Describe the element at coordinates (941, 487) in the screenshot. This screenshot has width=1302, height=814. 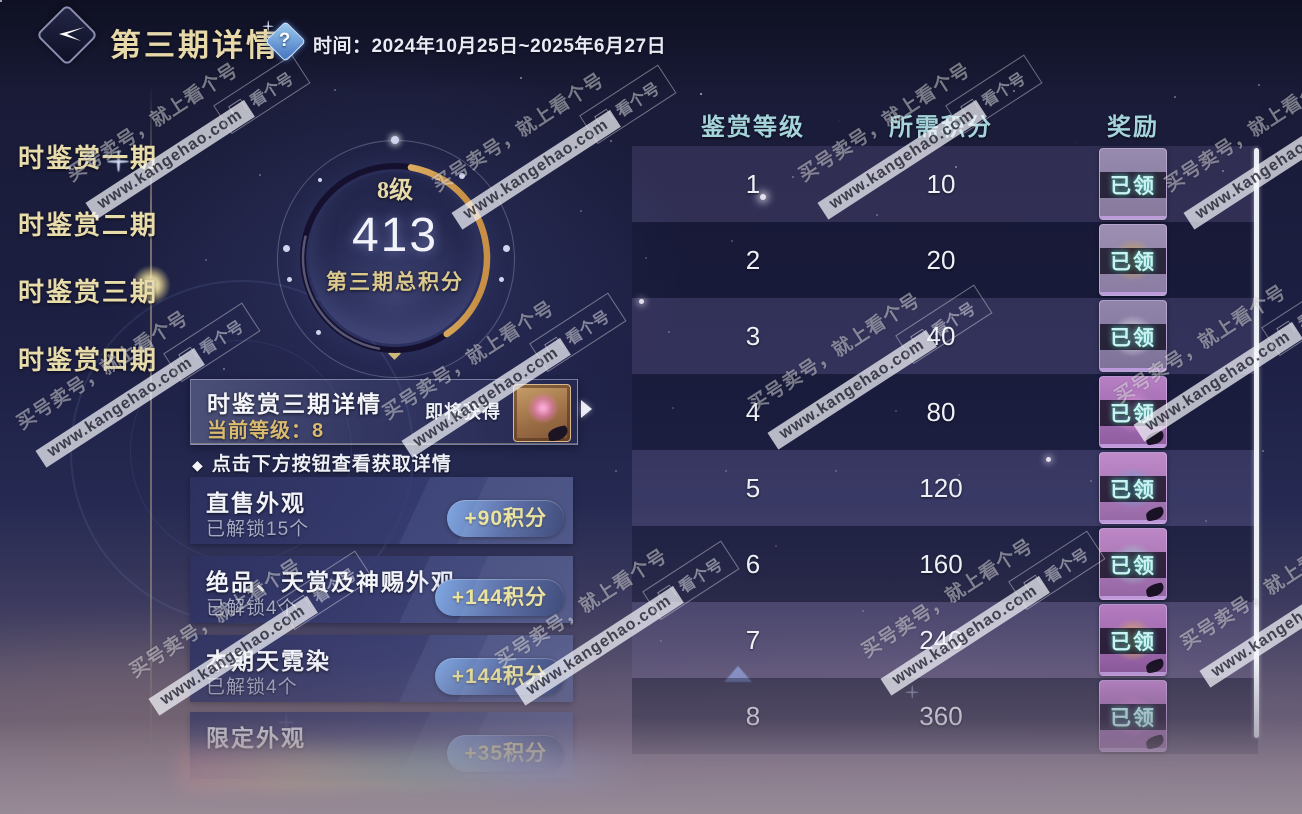
I see `points-cell: 120` at that location.